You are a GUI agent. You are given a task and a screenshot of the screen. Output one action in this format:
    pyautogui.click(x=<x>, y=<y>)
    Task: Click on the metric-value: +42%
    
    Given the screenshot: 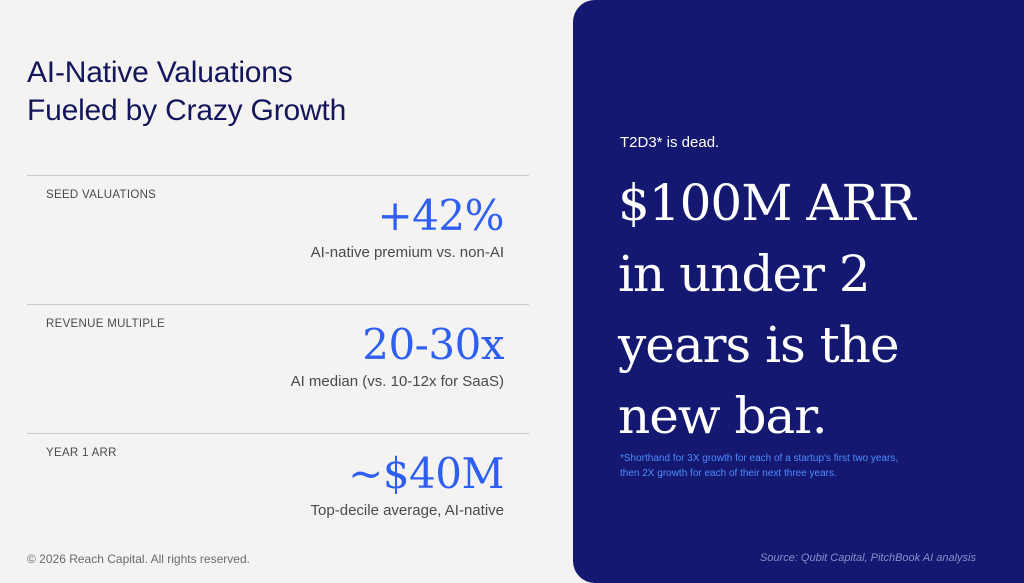 What is the action you would take?
    pyautogui.click(x=440, y=215)
    